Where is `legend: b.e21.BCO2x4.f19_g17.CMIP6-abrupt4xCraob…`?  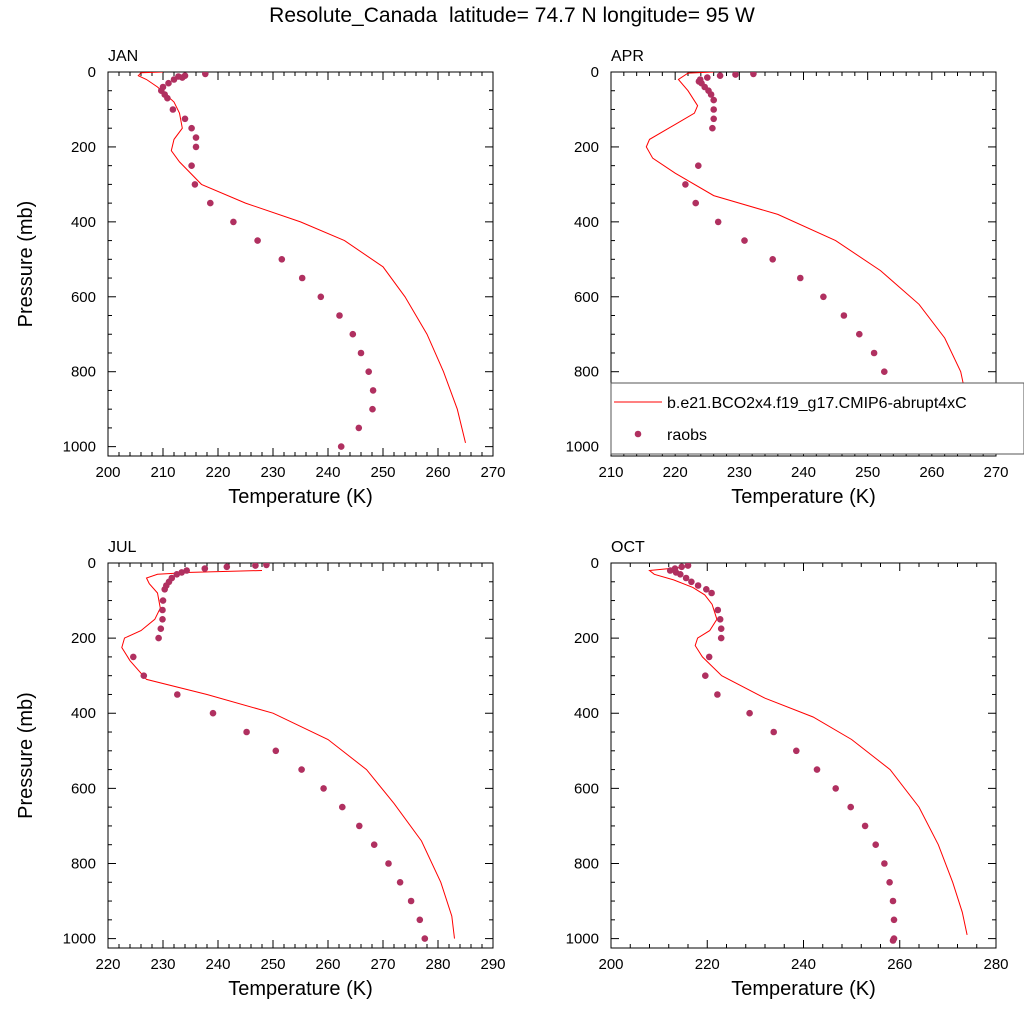 legend: b.e21.BCO2x4.f19_g17.CMIP6-abrupt4xCraob… is located at coordinates (817, 418).